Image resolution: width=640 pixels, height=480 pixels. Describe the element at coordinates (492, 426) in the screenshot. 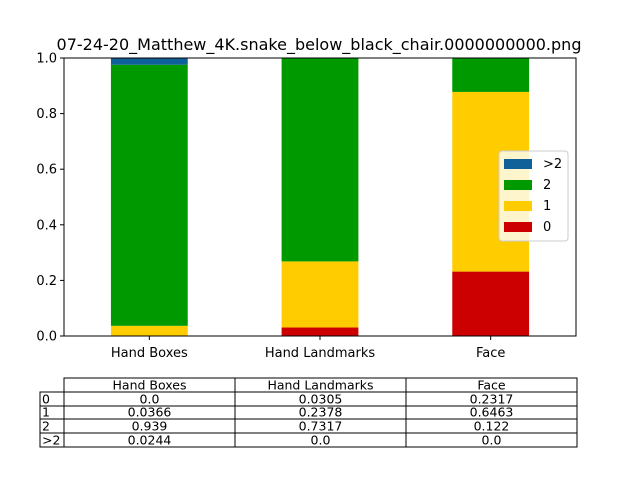

I see `table-cell-value: 0.122` at that location.